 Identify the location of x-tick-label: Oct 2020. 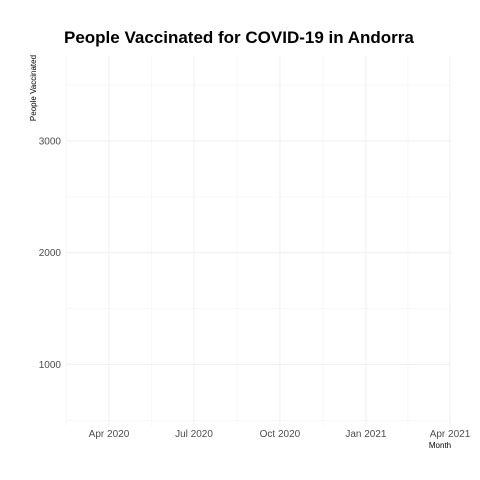
(280, 434).